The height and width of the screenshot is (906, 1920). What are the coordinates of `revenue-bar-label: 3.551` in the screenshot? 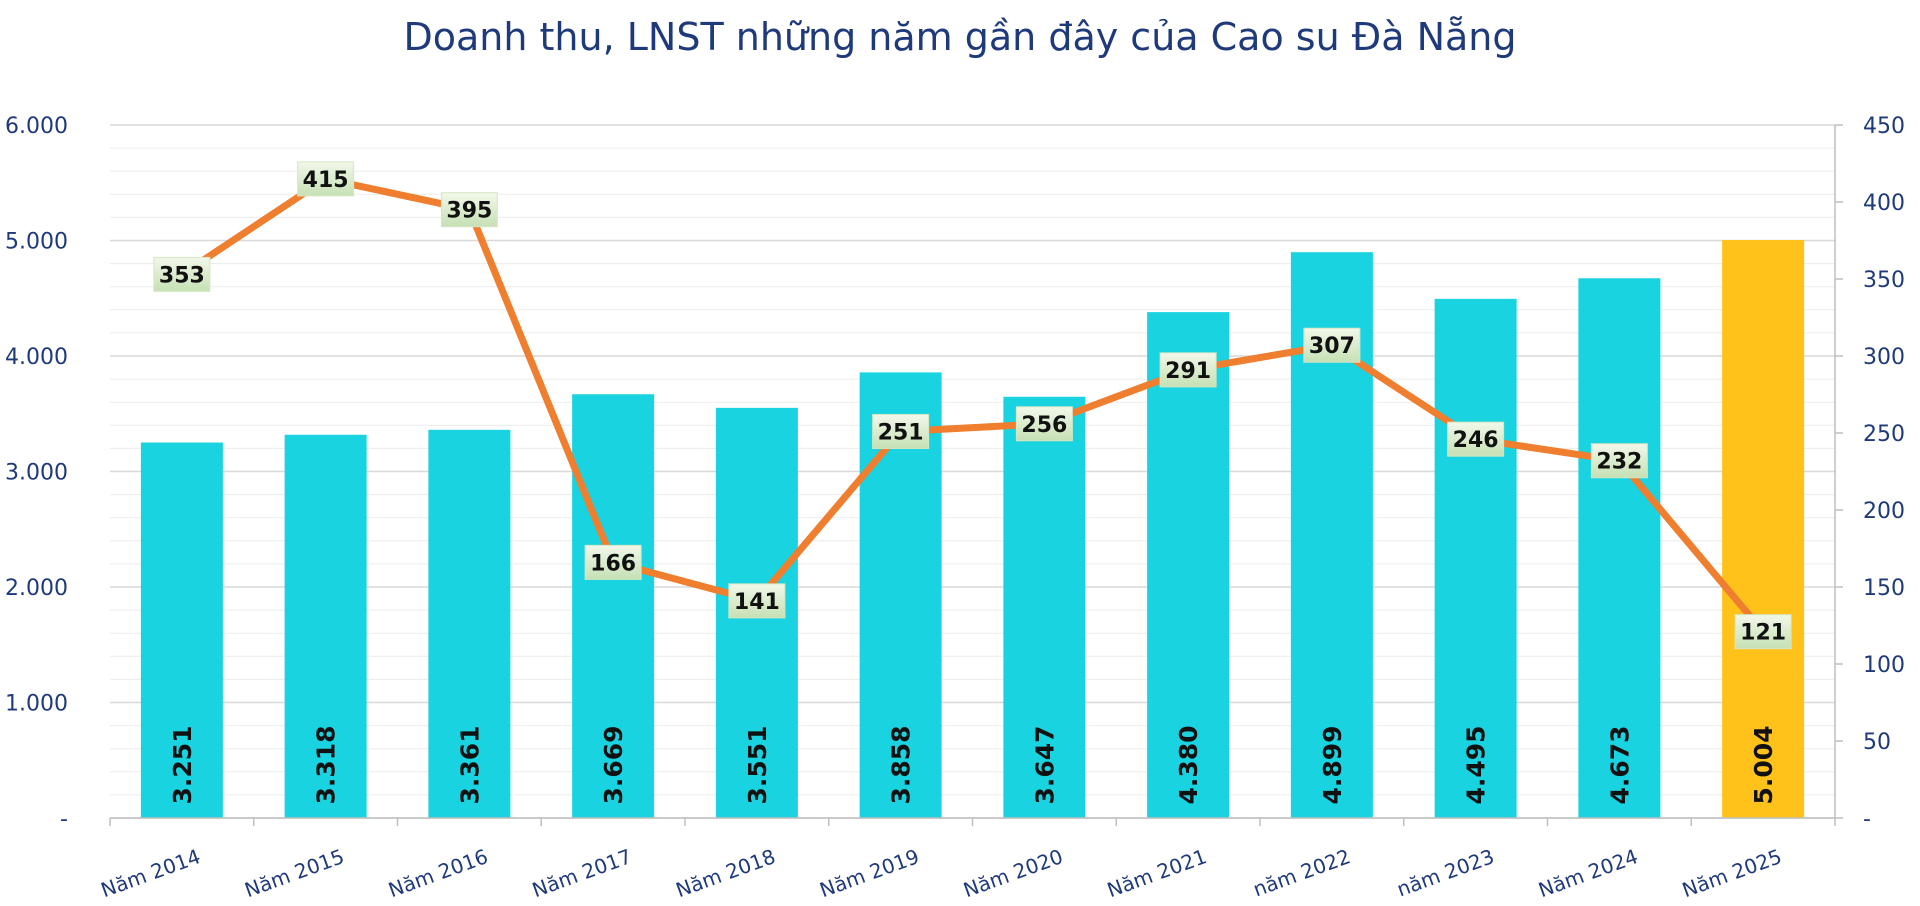 It's located at (757, 764).